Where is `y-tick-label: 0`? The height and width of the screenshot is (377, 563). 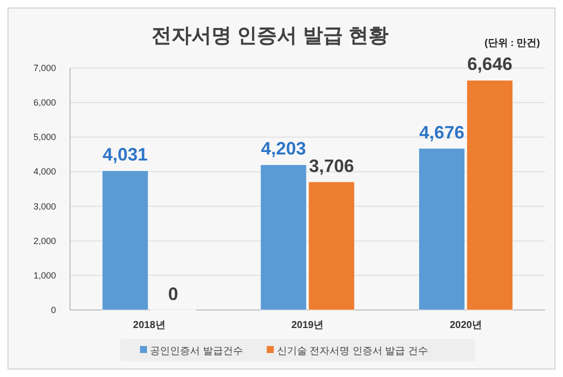
y-tick-label: 0 is located at coordinates (53, 310).